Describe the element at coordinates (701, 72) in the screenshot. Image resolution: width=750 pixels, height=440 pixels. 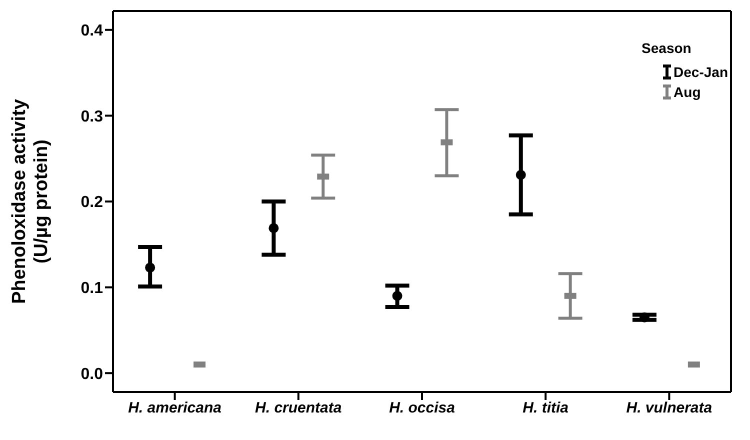
I see `legend-label: Dec-Jan` at that location.